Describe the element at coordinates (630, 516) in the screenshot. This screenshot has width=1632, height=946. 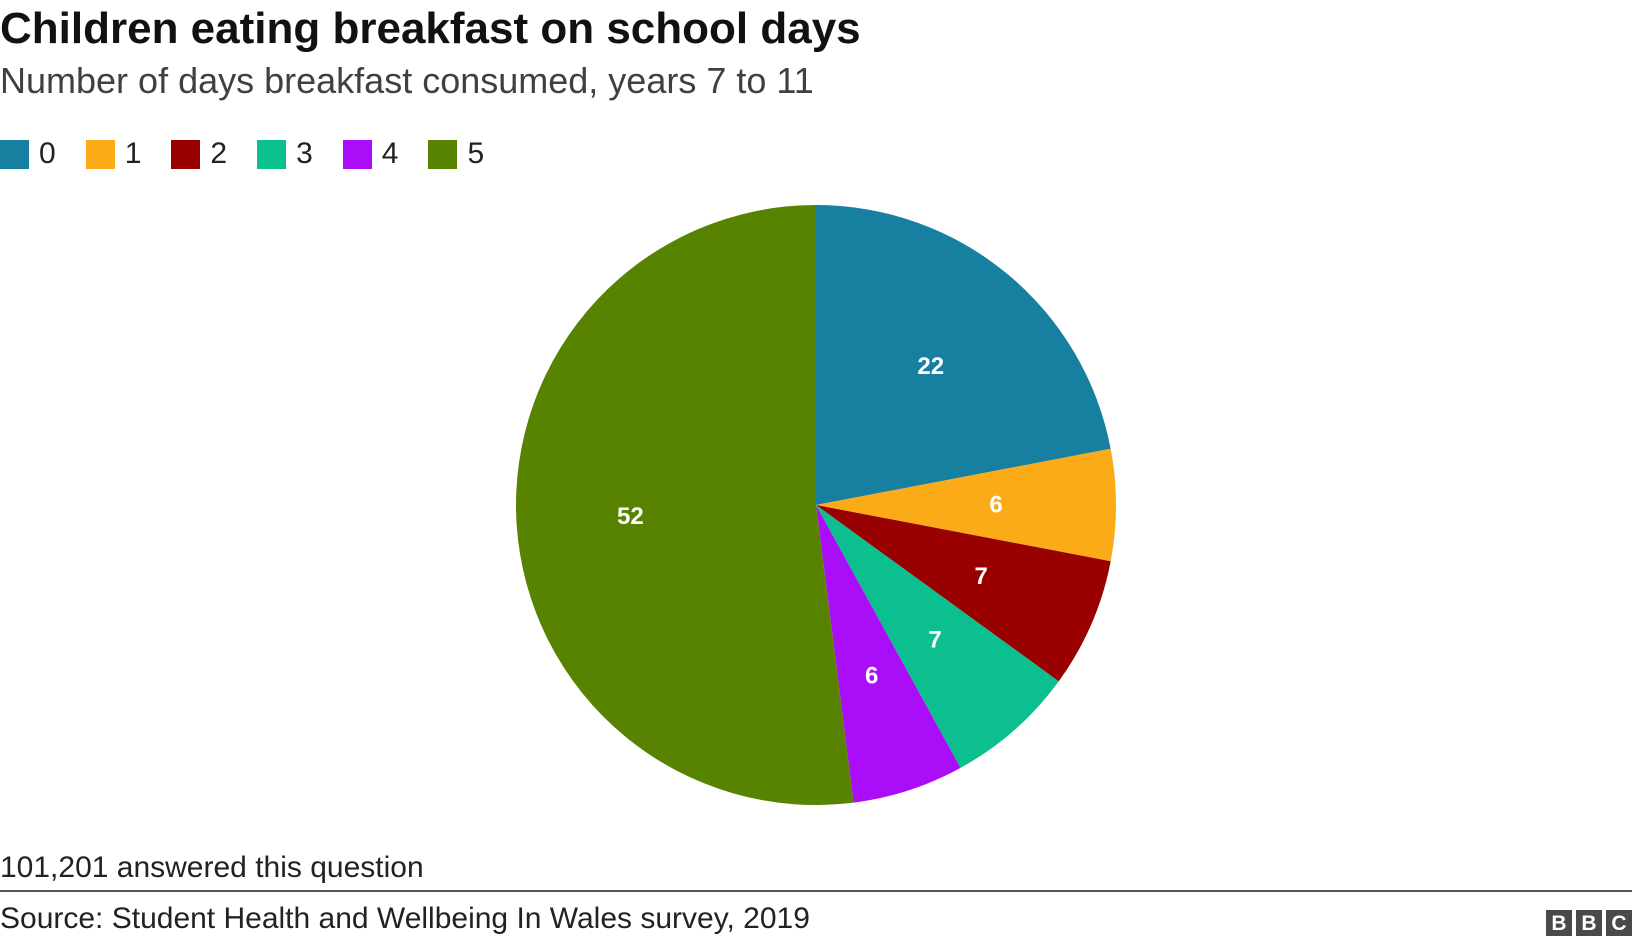
I see `pie-slice-value-label: 52` at that location.